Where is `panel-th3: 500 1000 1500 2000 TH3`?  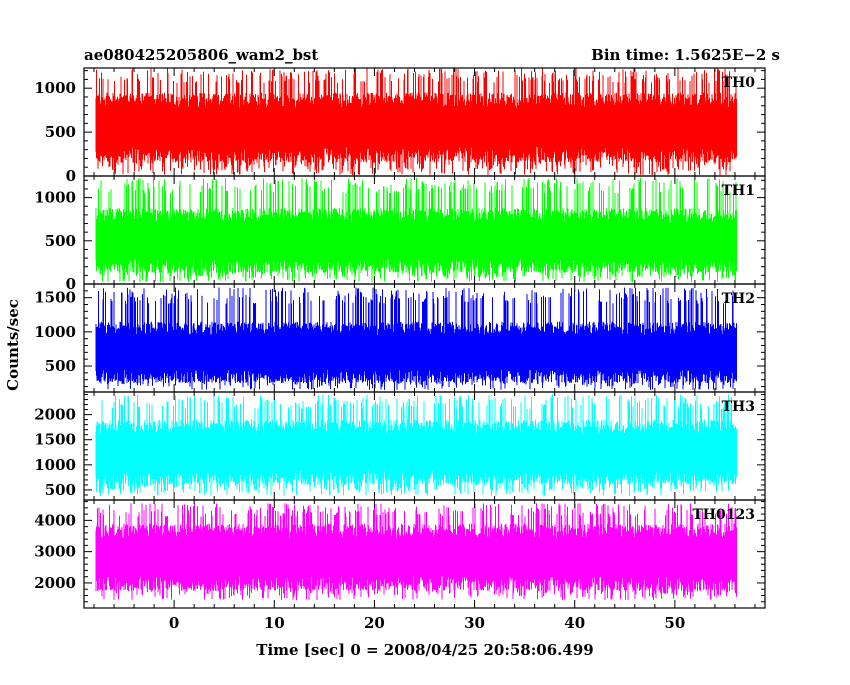
panel-th3: 500 1000 1500 2000 TH3 is located at coordinates (400, 446).